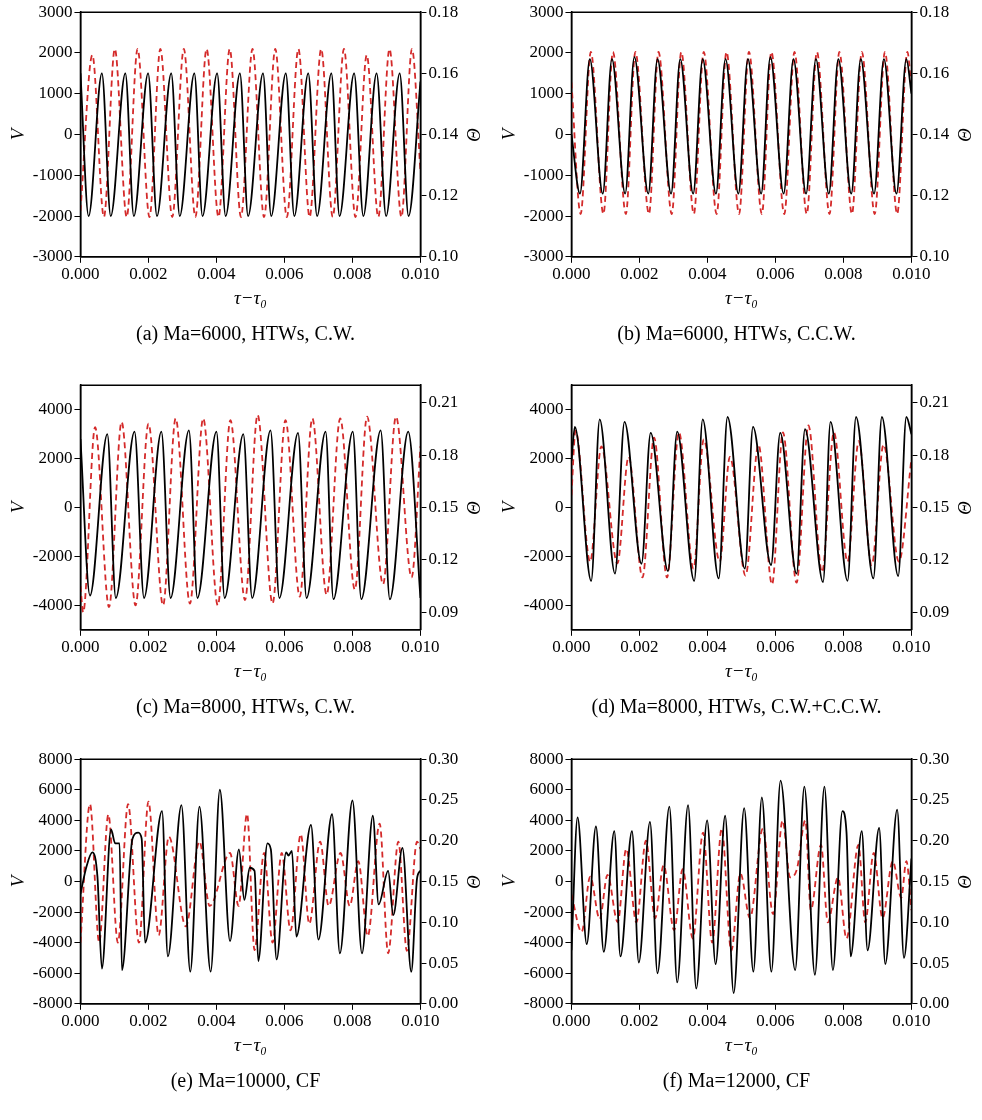  I want to click on y-tick-label: -6000, so click(52, 972).